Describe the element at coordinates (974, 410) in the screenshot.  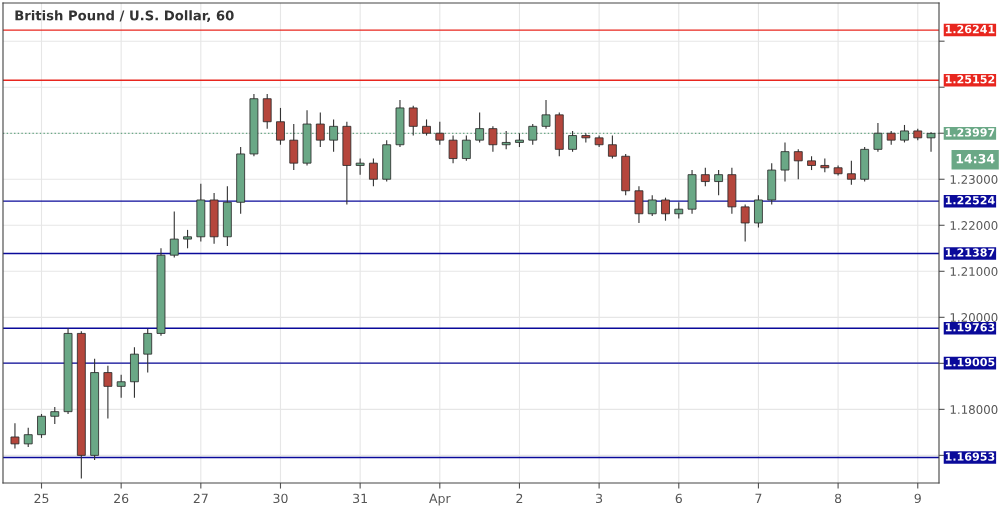
I see `y-tick-label: 1.18000` at that location.